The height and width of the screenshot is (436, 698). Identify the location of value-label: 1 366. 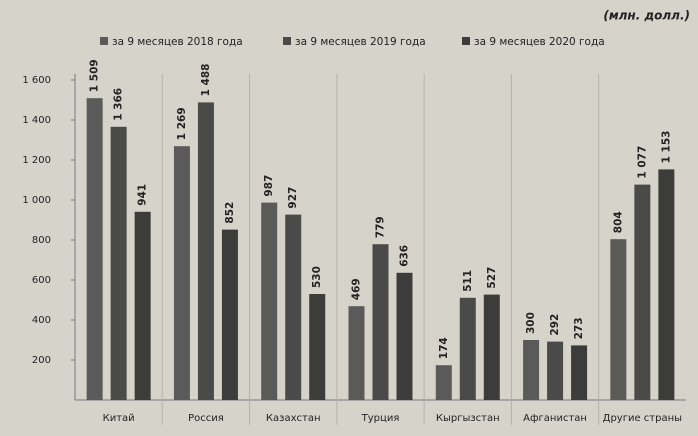
(119, 104).